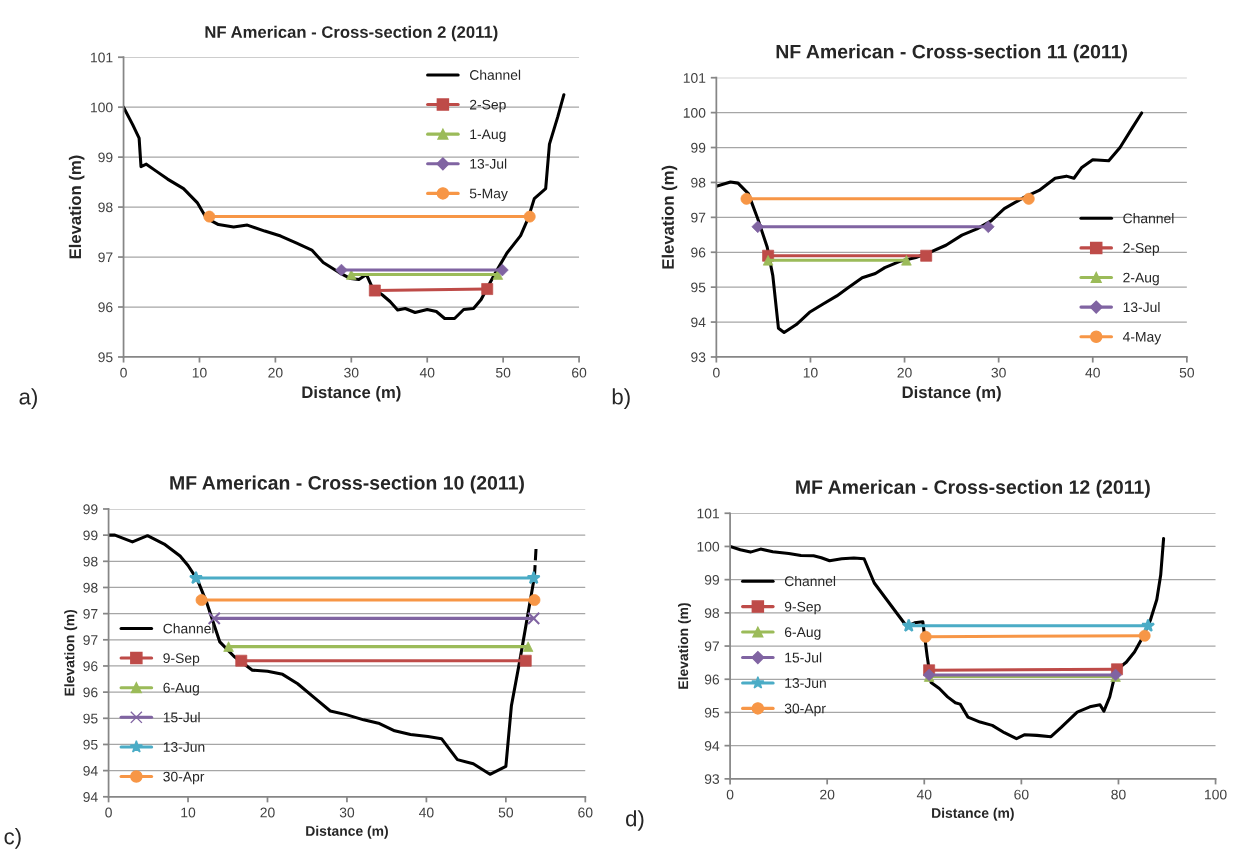 The height and width of the screenshot is (854, 1248). Describe the element at coordinates (347, 484) in the screenshot. I see `chart-title: MF American - Cross-section 10 (2011)` at that location.